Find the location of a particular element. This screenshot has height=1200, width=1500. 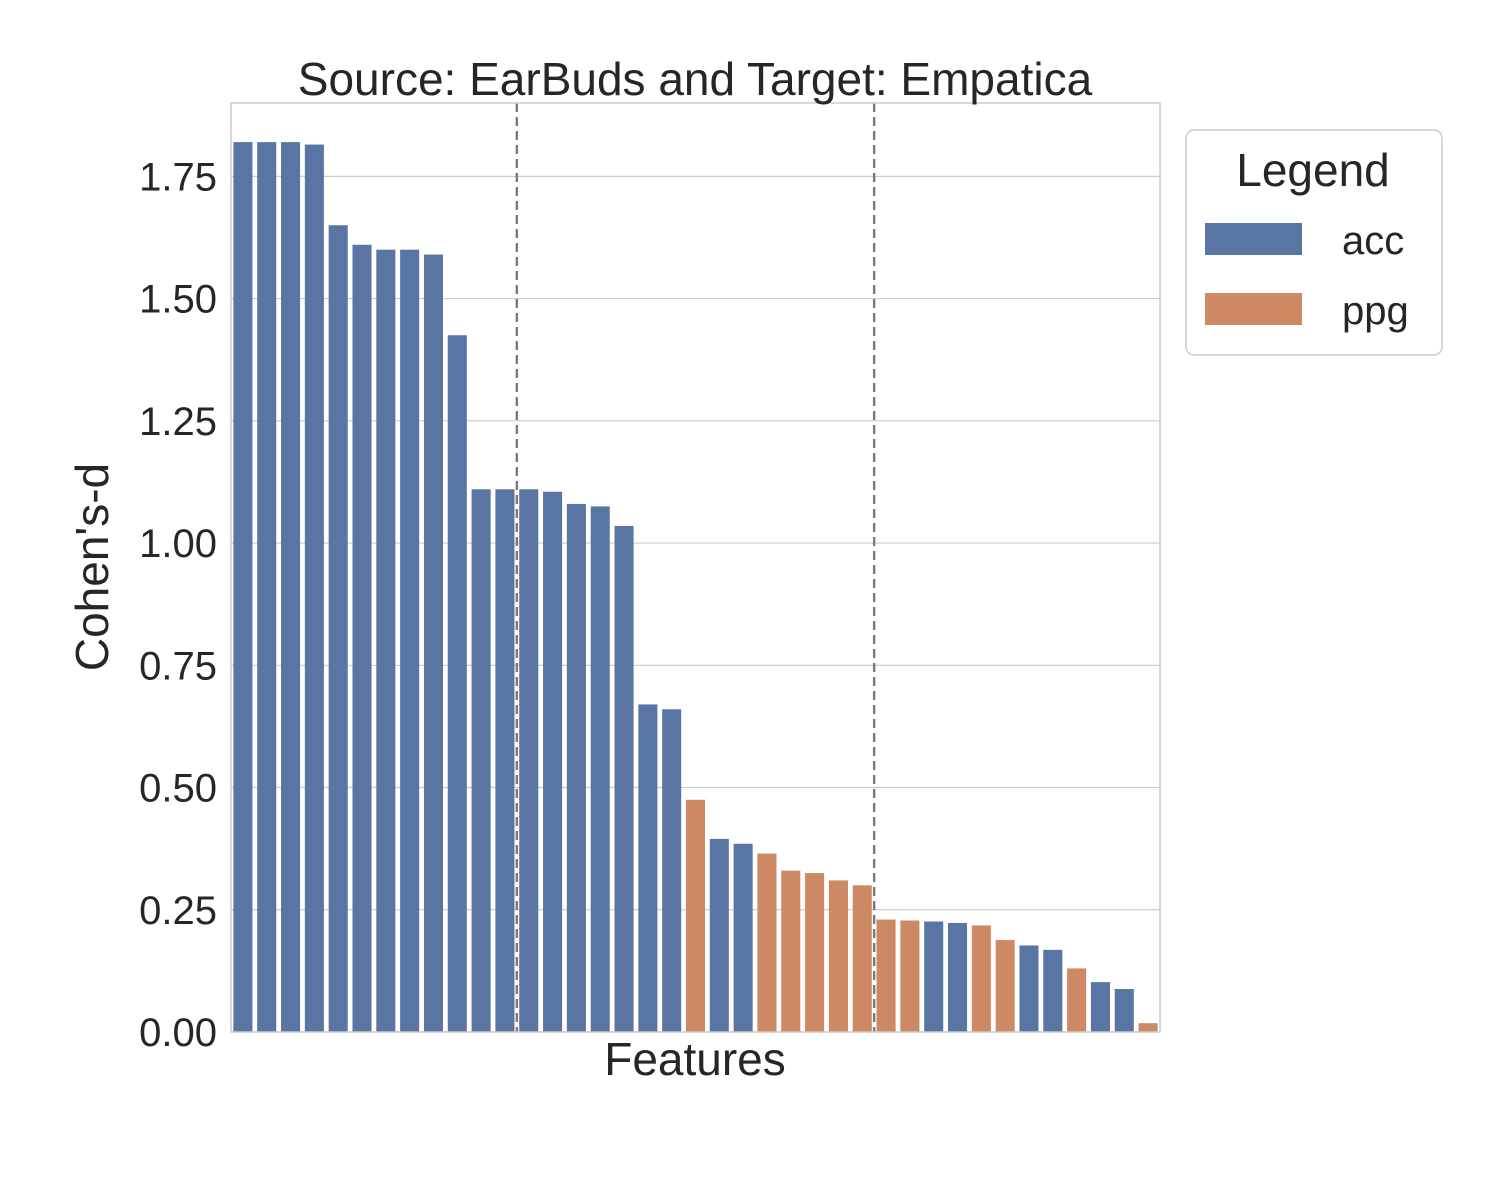

y-tick-labels: 0.00 0.25 0.50 0.75 1.00 1.25 1.50 1.75 is located at coordinates (178, 605).